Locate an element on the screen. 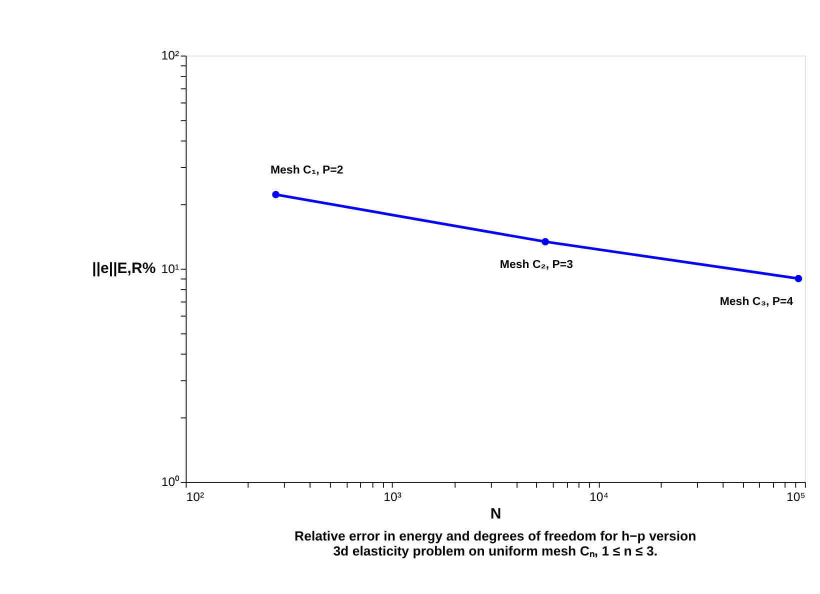  y-axis-title: ||e||E,R% is located at coordinates (124, 269).